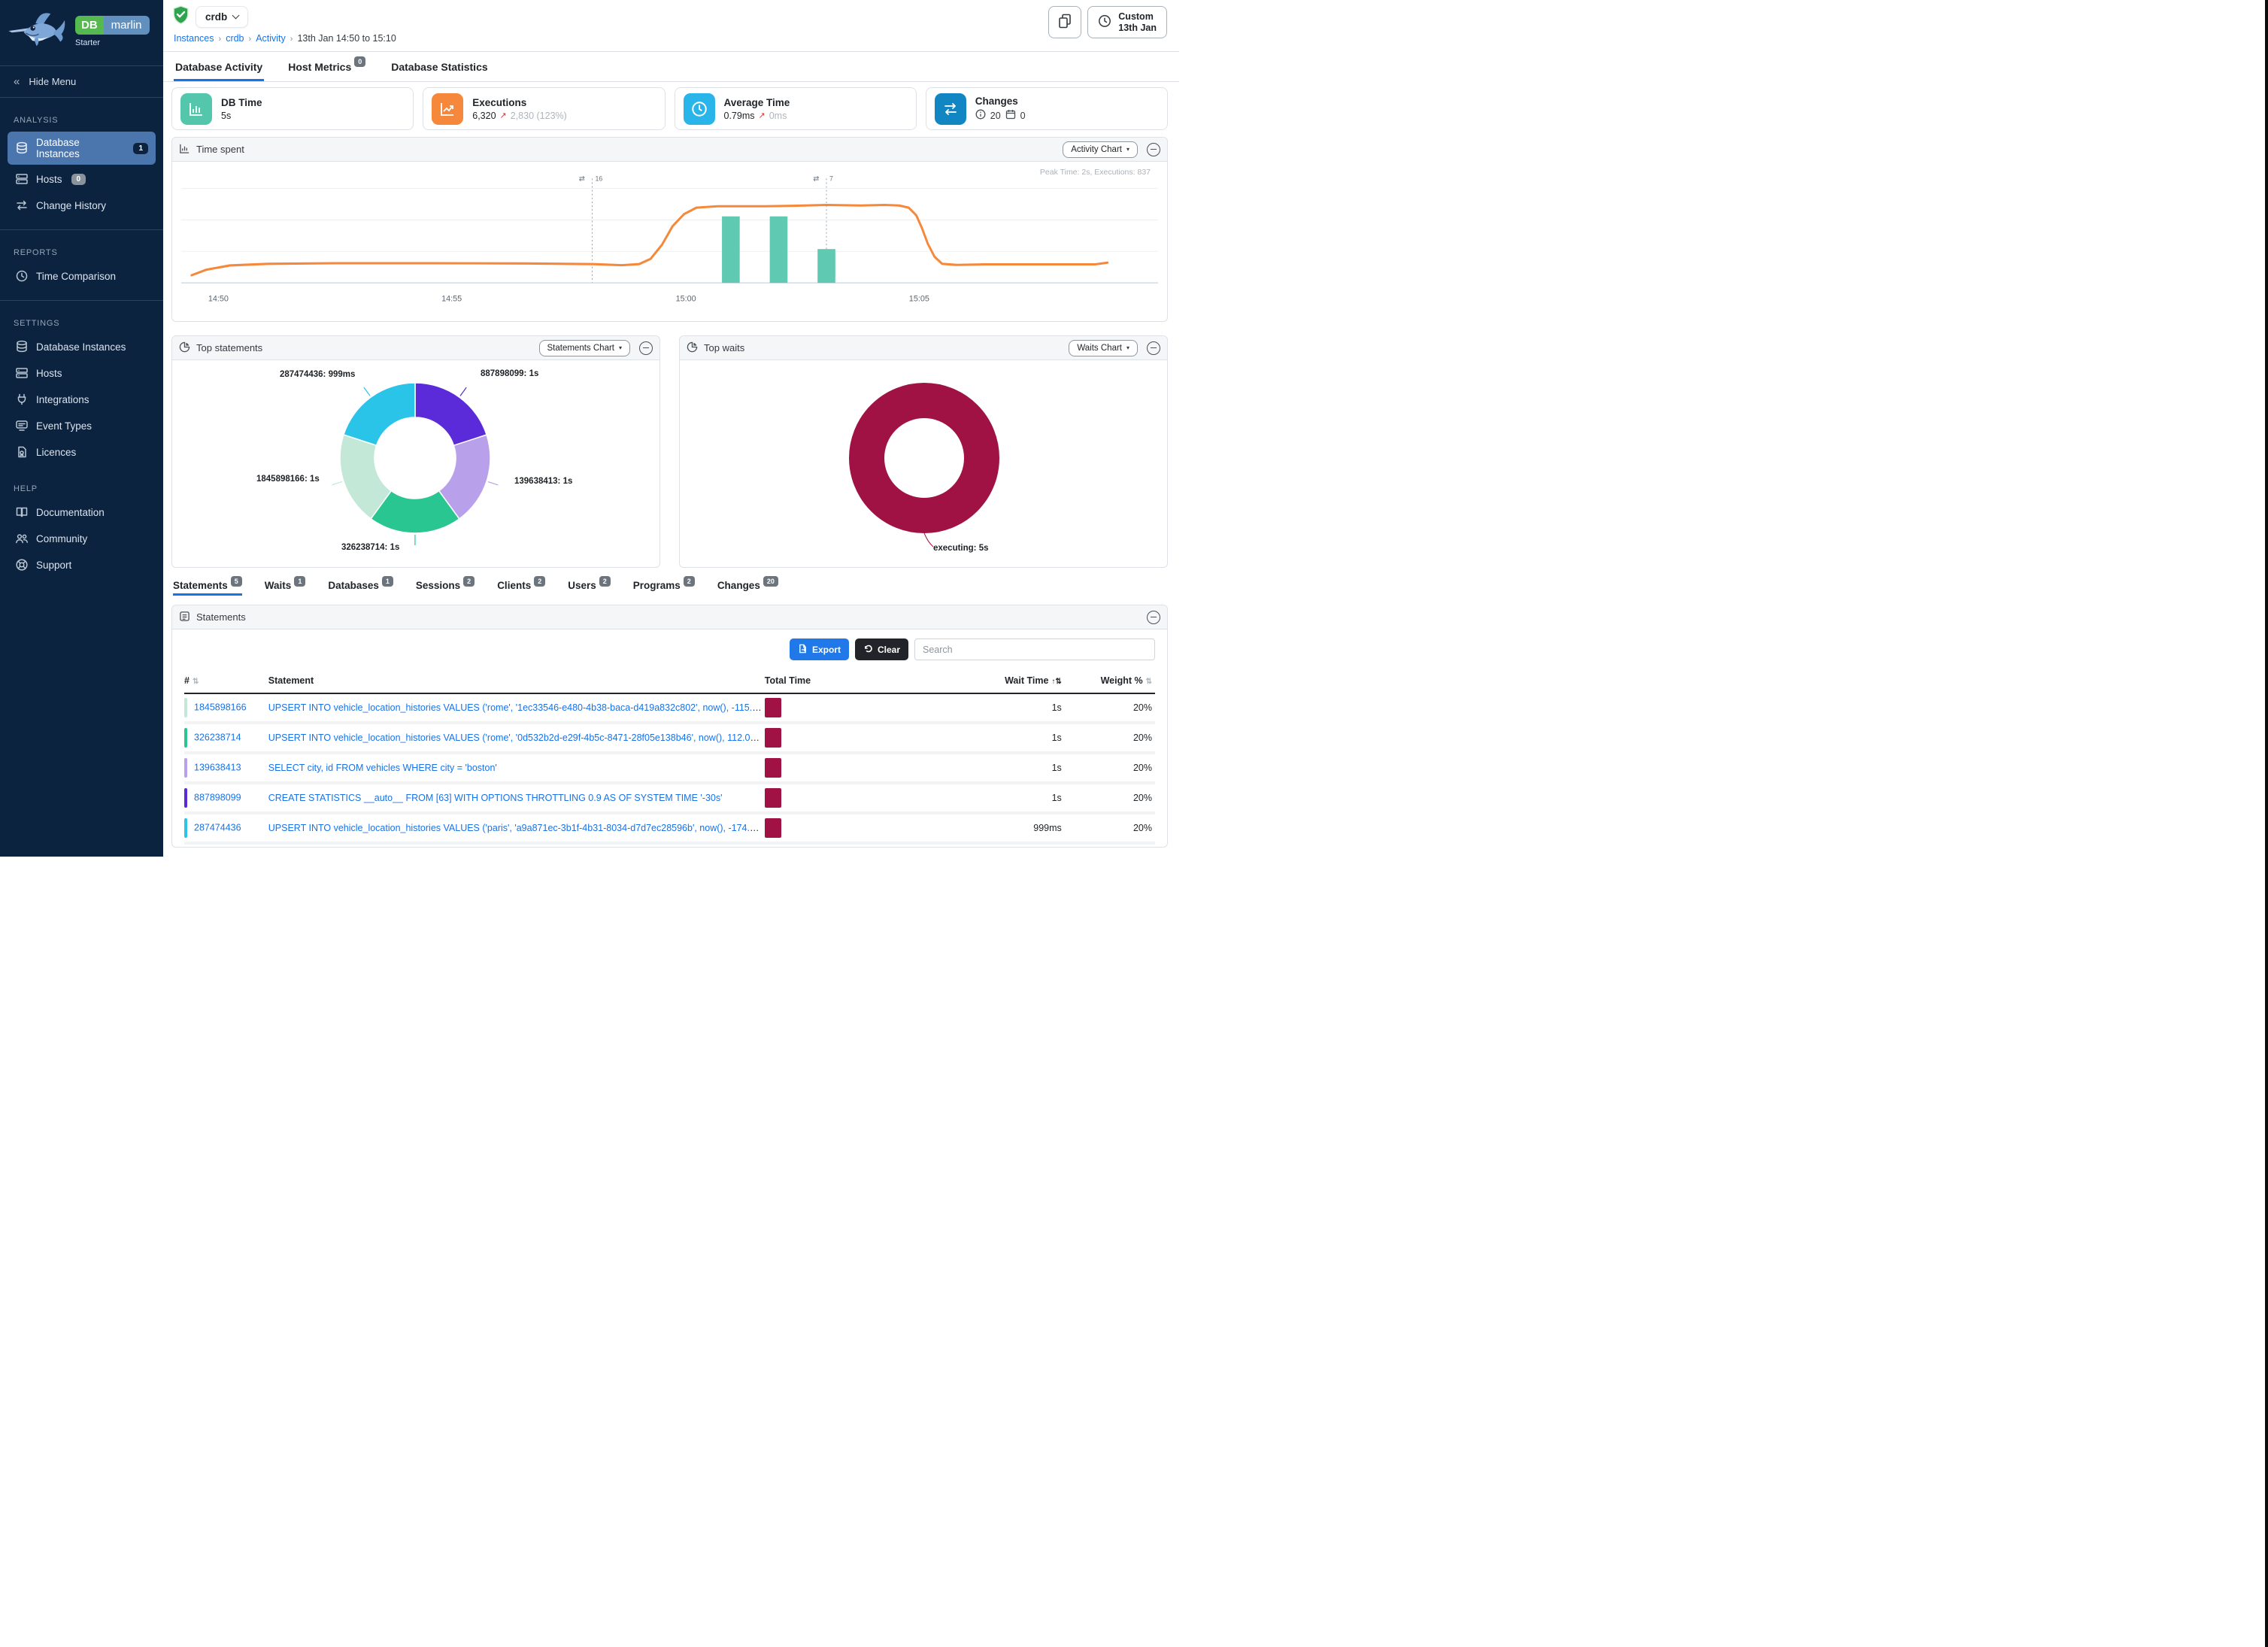  Describe the element at coordinates (669, 150) in the screenshot. I see `time-spent-header: Time spent Activity Chart ▾` at that location.